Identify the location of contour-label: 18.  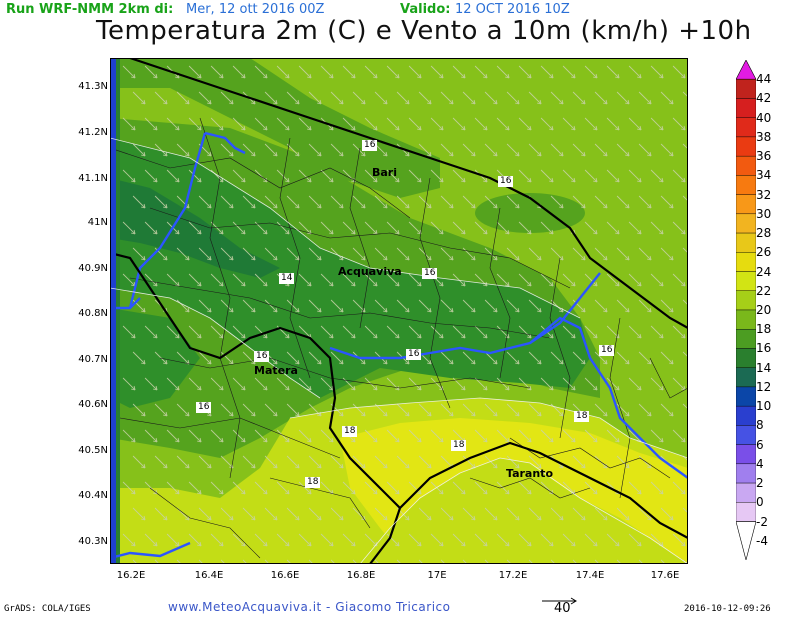
(350, 431).